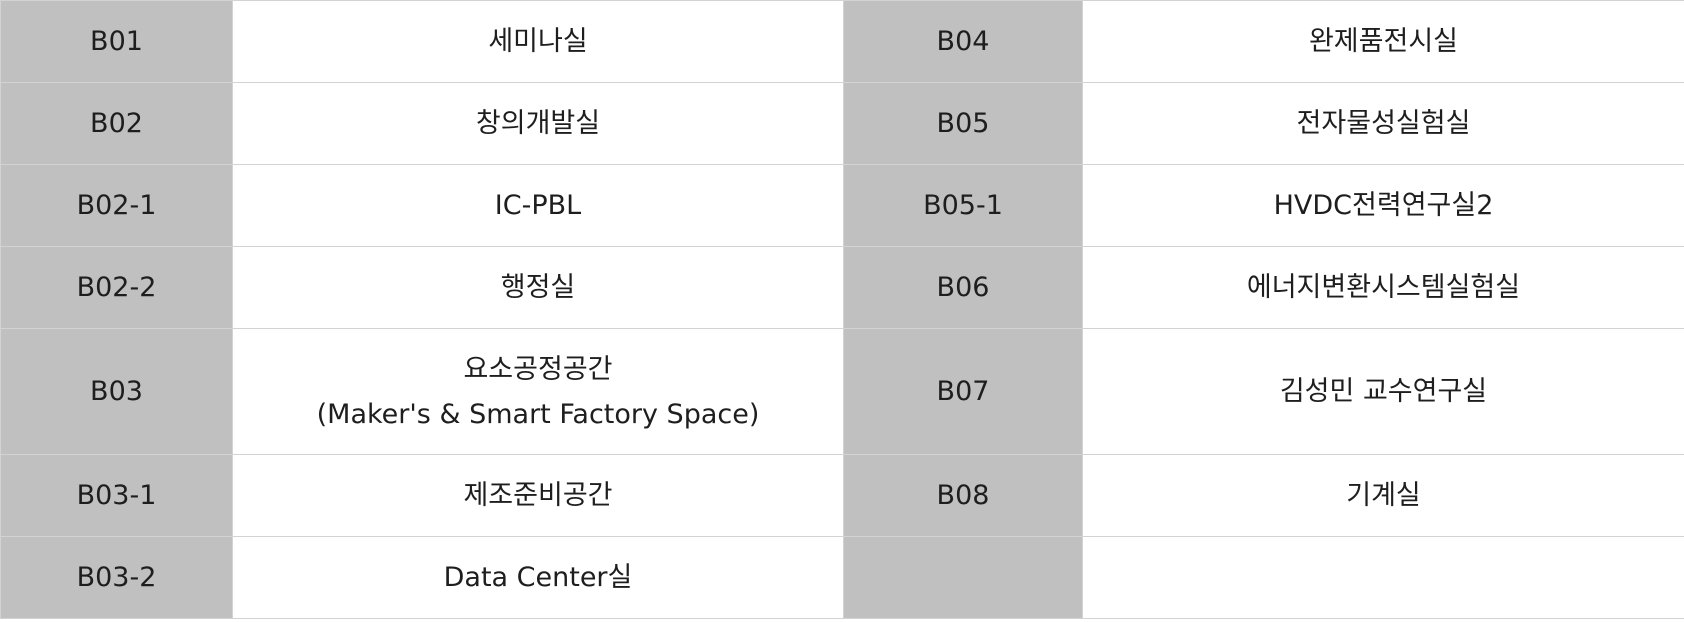  What do you see at coordinates (538, 369) in the screenshot?
I see `room-name-line: 요소공정공간` at bounding box center [538, 369].